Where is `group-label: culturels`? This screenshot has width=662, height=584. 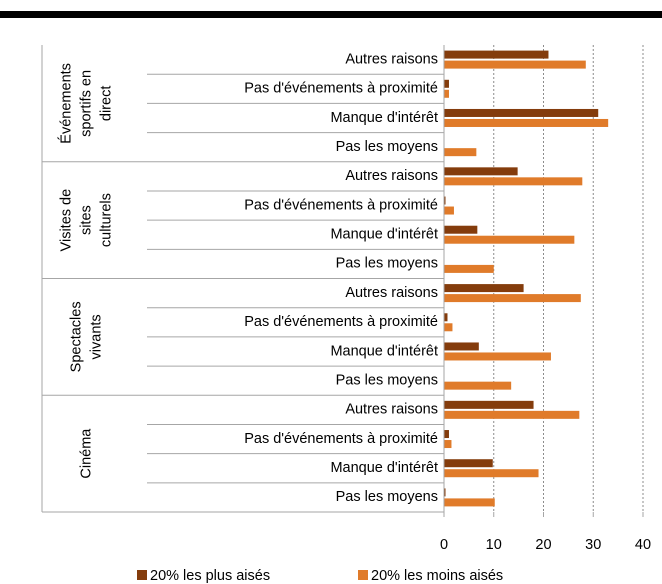
group-label: culturels is located at coordinates (106, 220).